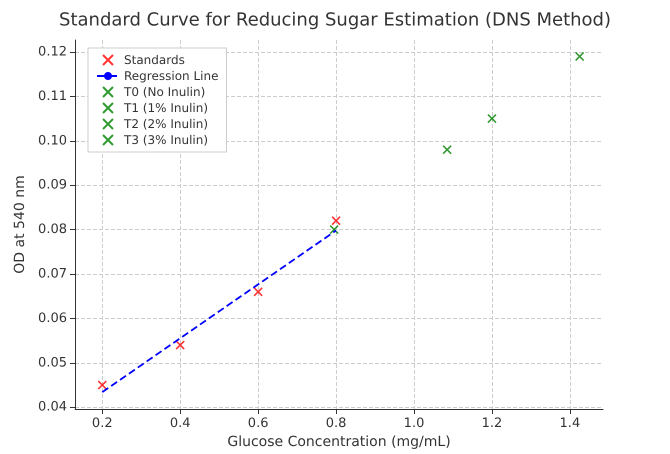 The image size is (670, 454). What do you see at coordinates (52, 362) in the screenshot?
I see `y-tick-label: 0.05` at bounding box center [52, 362].